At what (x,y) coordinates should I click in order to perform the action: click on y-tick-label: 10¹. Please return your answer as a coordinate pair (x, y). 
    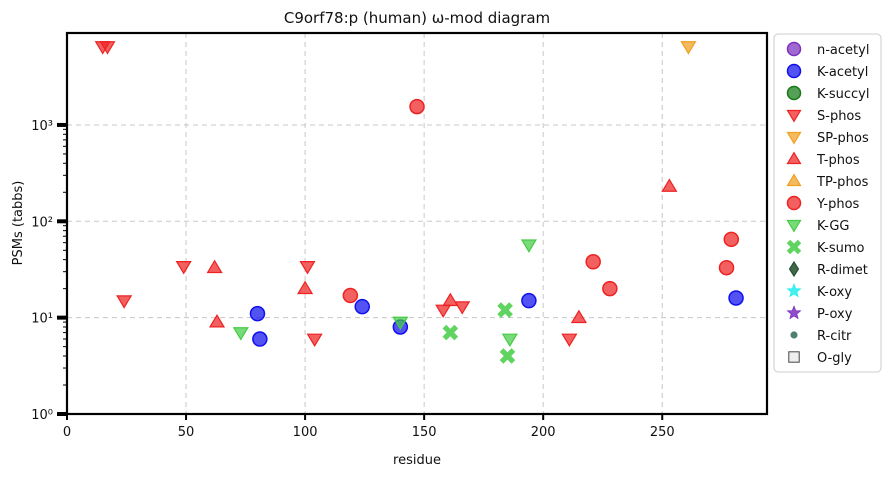
    Looking at the image, I should click on (42, 319).